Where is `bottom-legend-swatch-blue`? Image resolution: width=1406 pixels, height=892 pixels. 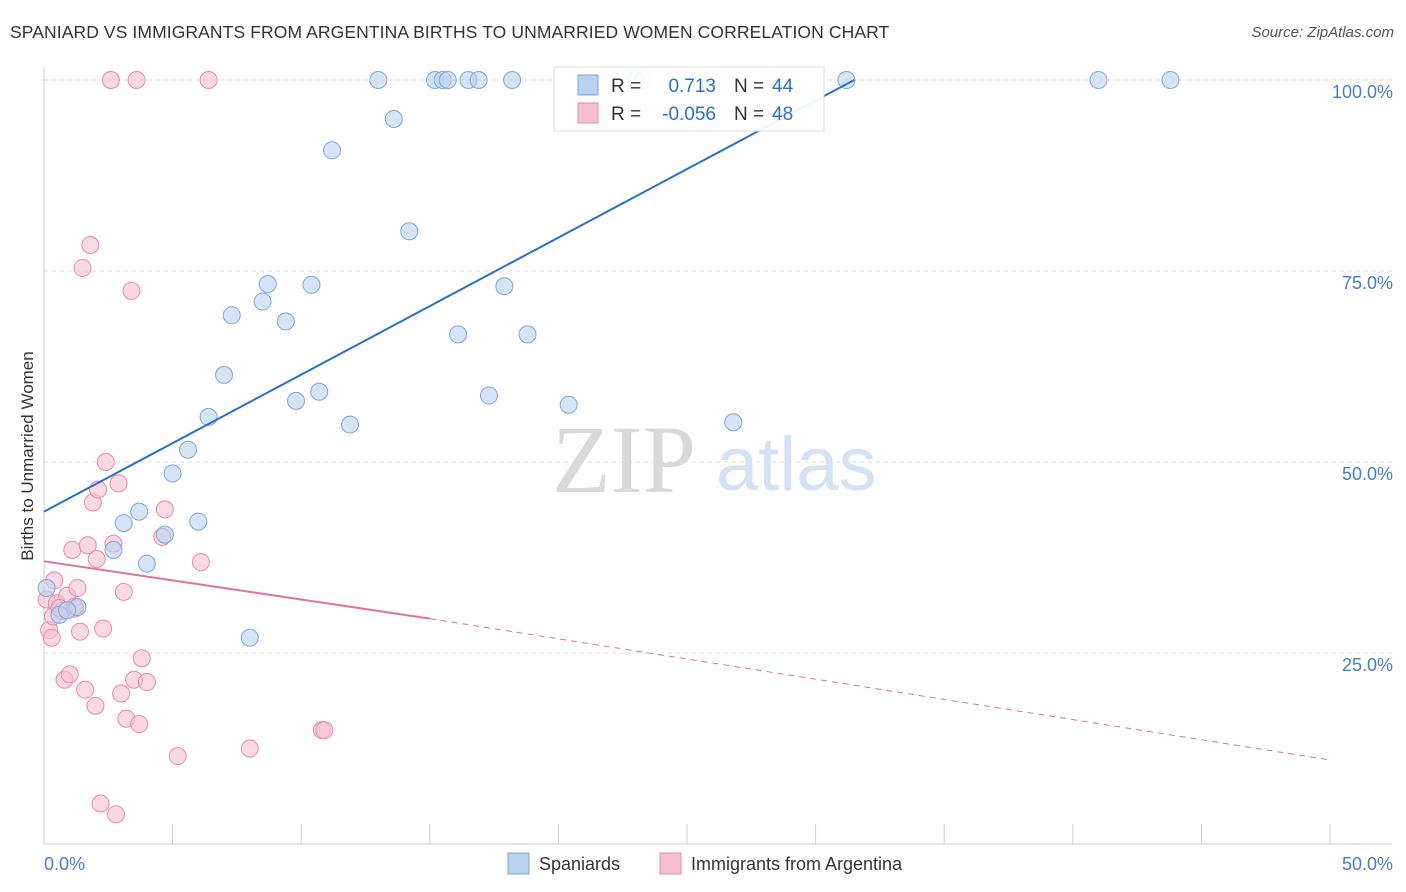 bottom-legend-swatch-blue is located at coordinates (518, 863).